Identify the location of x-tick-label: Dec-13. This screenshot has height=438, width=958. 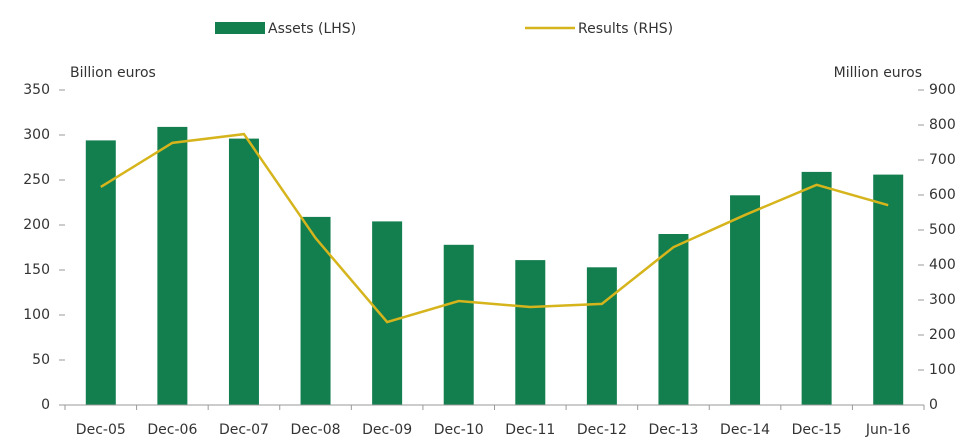
(673, 430).